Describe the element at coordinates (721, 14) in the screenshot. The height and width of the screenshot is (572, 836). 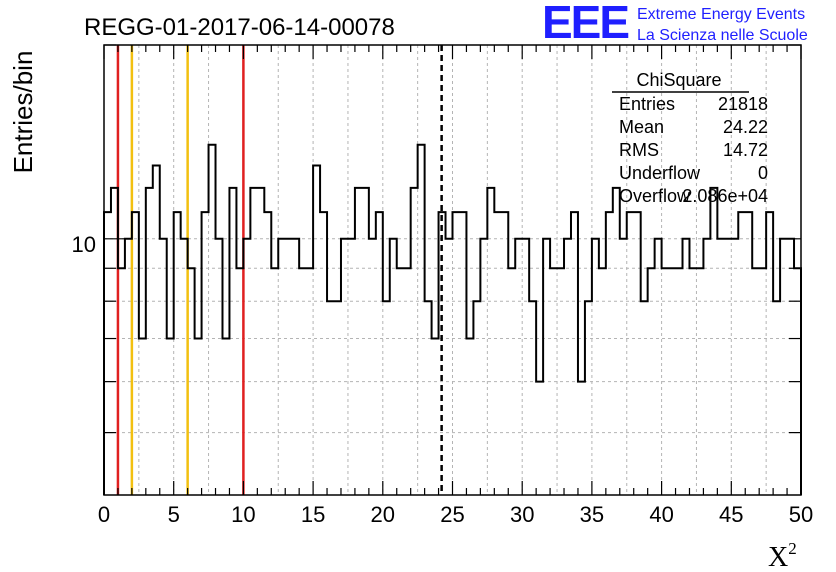
I see `logo-line-1: Extreme Energy Events` at that location.